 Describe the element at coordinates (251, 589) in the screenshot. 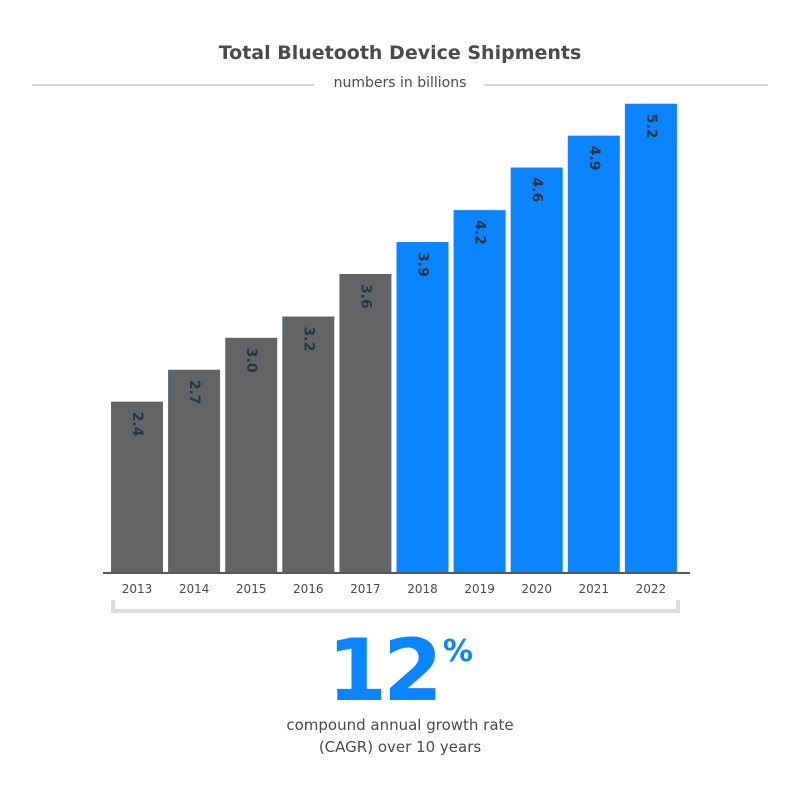

I see `x-tick-label-2015: 2015` at that location.